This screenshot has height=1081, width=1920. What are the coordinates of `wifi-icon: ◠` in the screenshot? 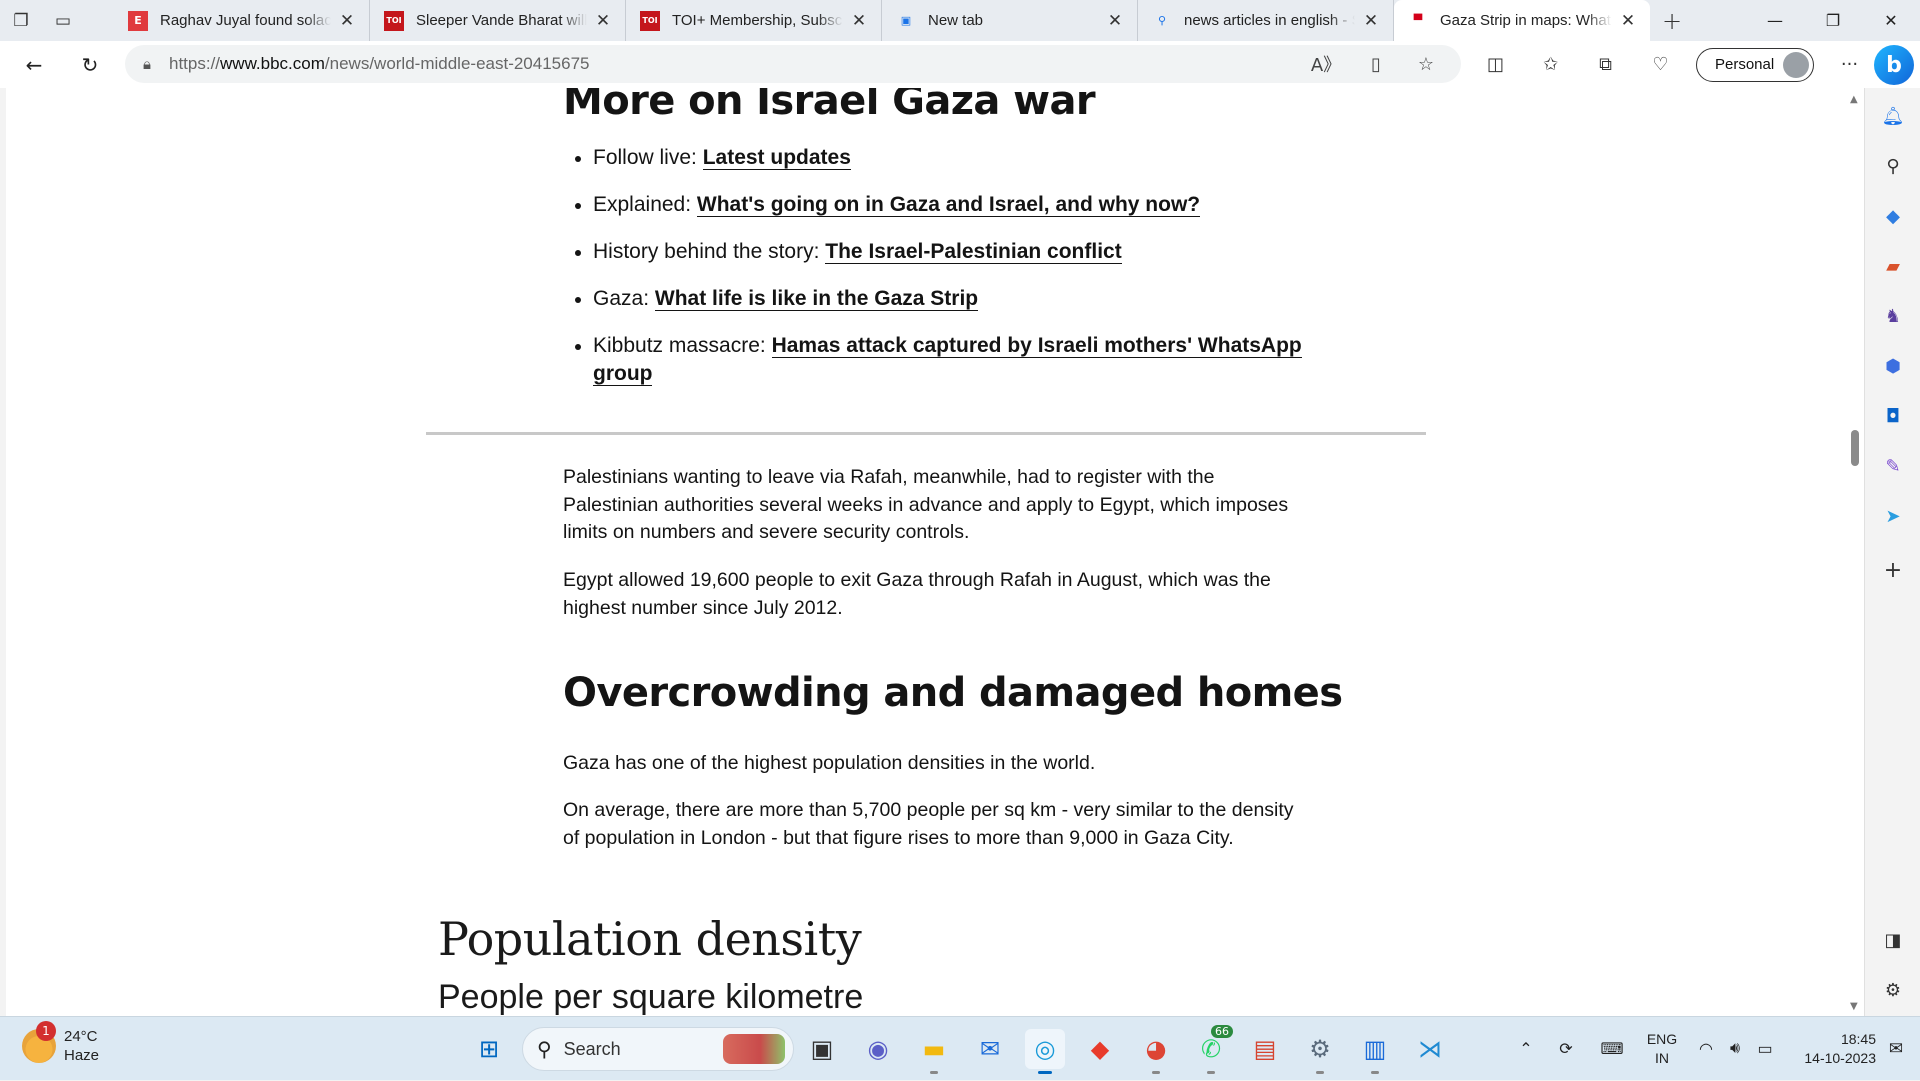 It's located at (1706, 1049).